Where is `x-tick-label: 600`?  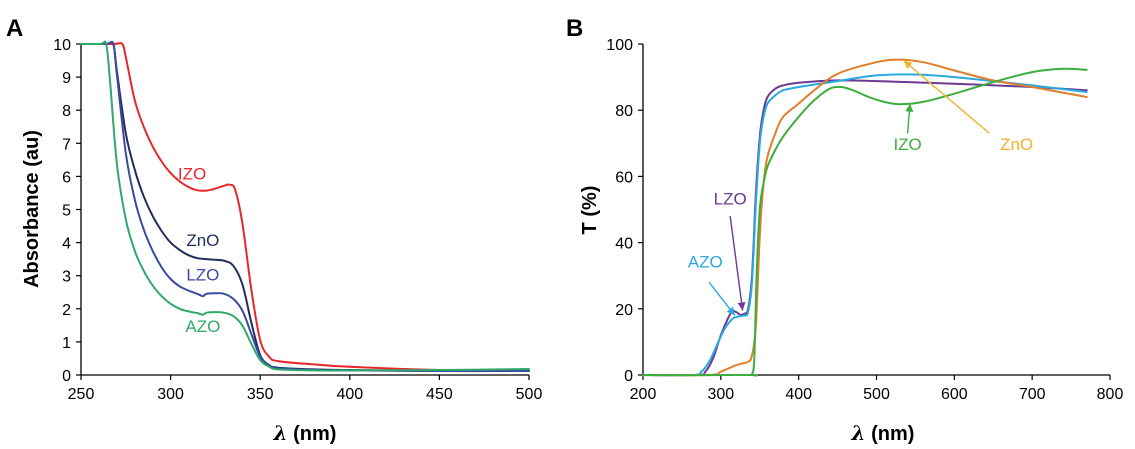 x-tick-label: 600 is located at coordinates (954, 394).